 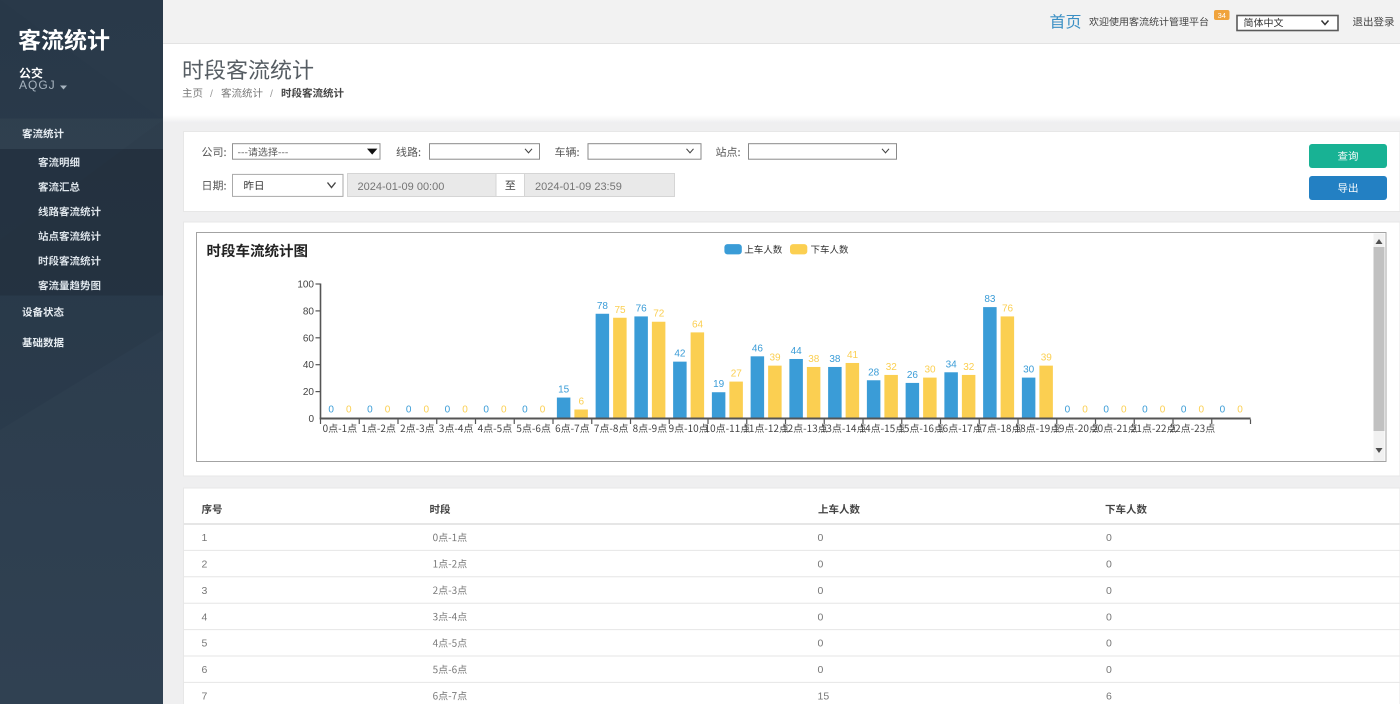 What do you see at coordinates (603, 306) in the screenshot?
I see `svg-text: 78` at bounding box center [603, 306].